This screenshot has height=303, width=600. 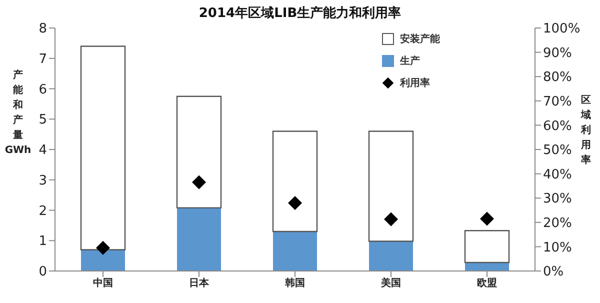 I want to click on y2-tick-label: 80%, so click(x=557, y=78).